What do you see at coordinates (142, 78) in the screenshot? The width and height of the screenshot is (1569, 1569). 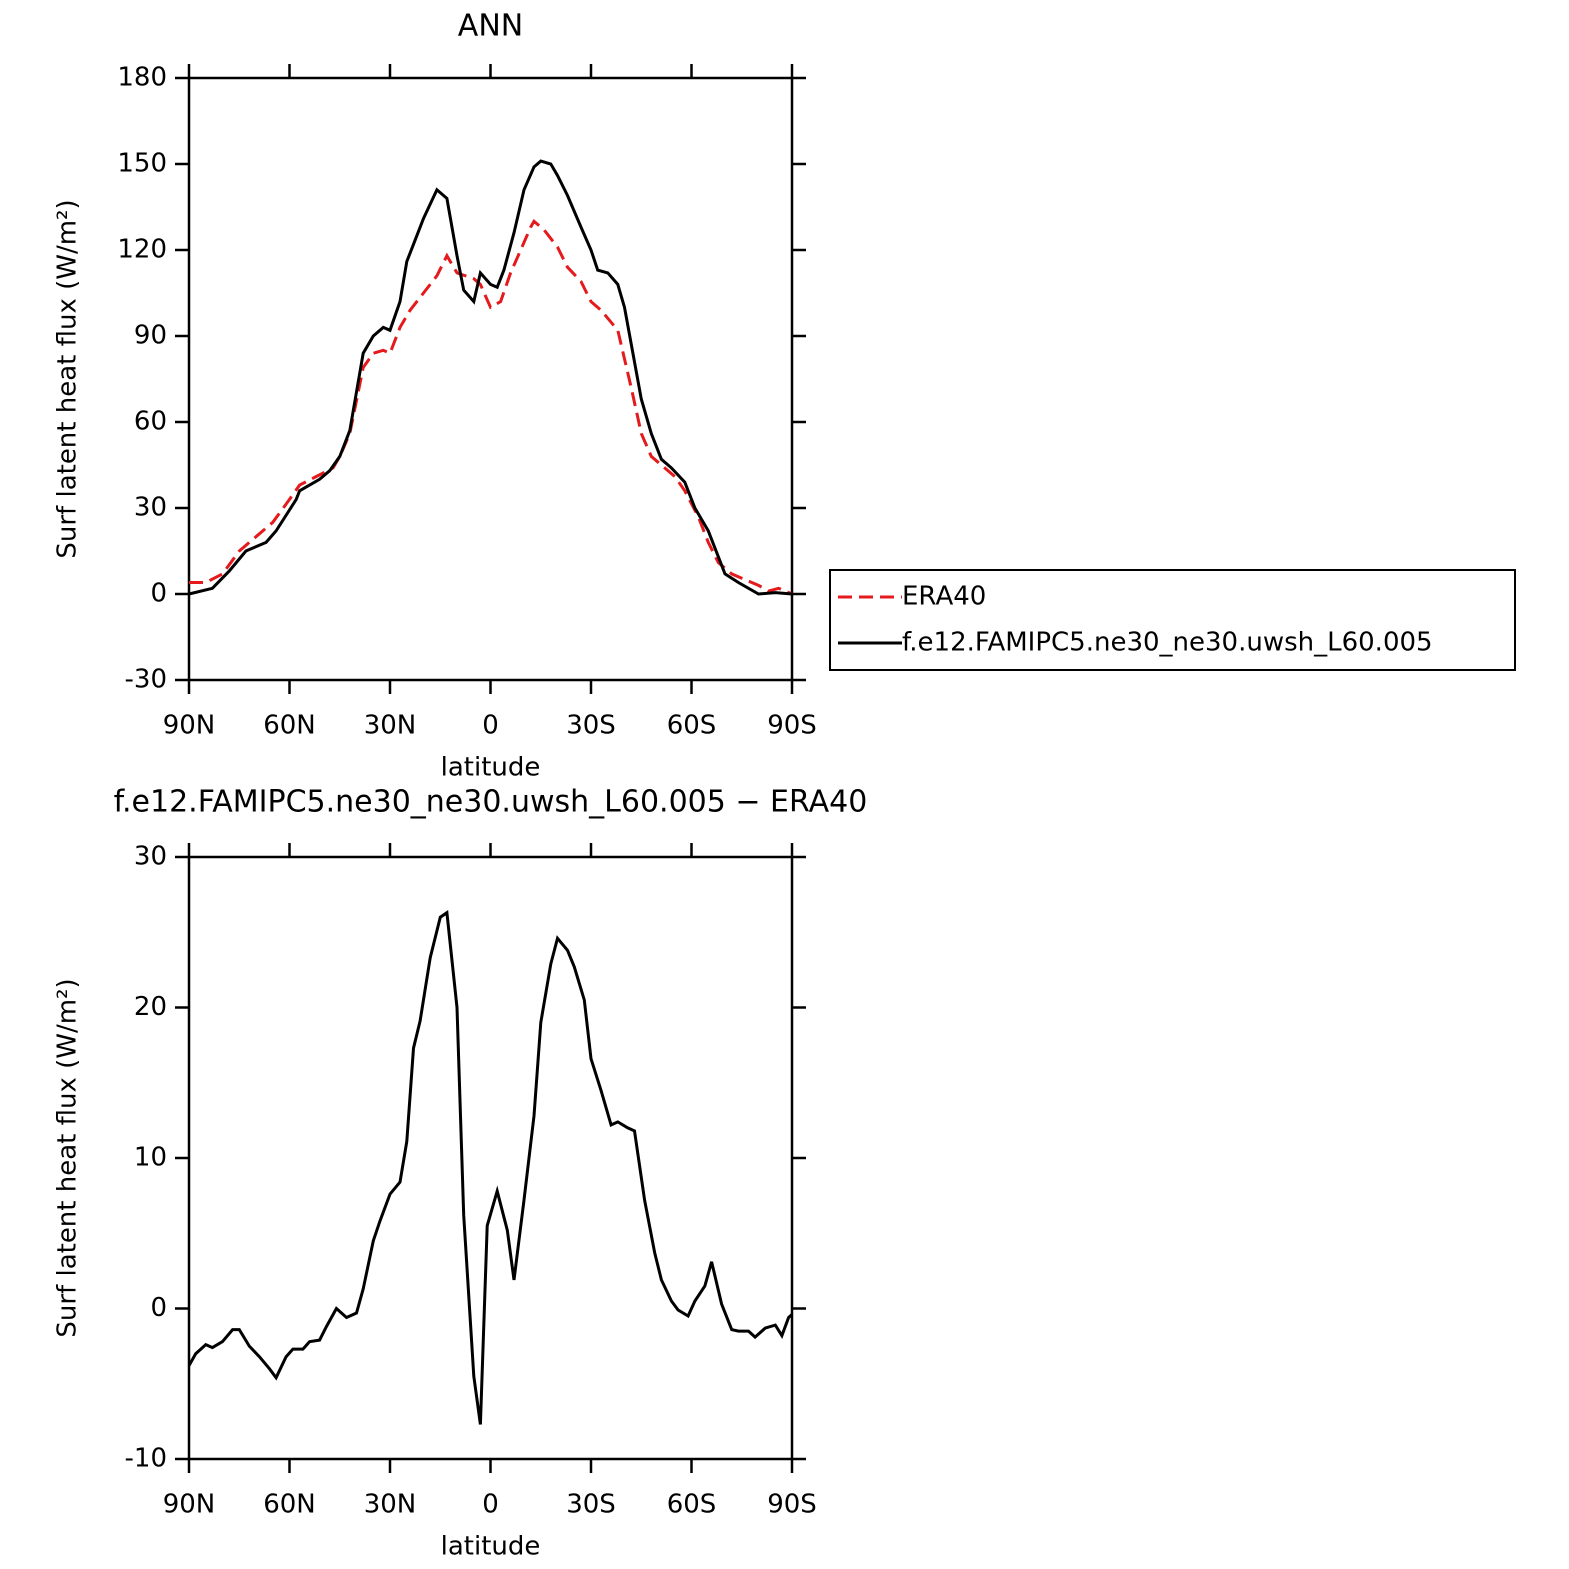 I see `y-tick-label: 180` at bounding box center [142, 78].